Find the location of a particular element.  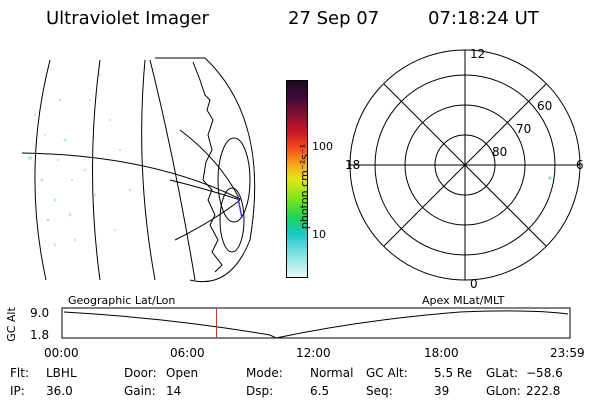

xtick-0600: 06:00 is located at coordinates (187, 353).